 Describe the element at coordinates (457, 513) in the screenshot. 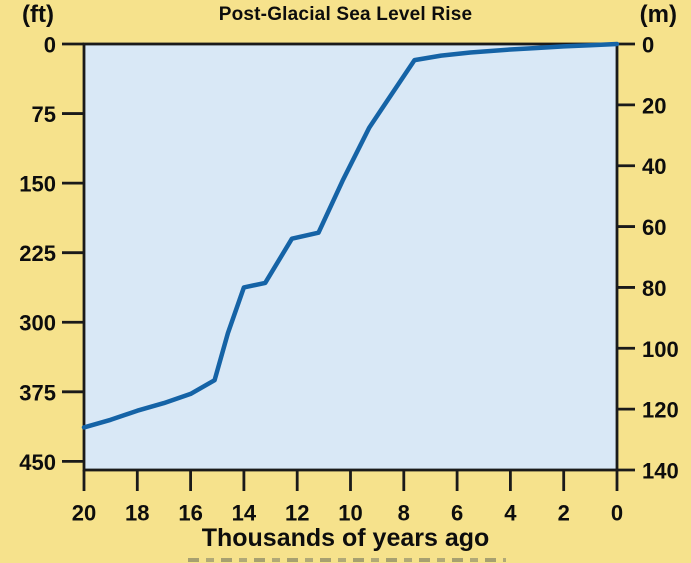

I see `svg-text: 6` at that location.